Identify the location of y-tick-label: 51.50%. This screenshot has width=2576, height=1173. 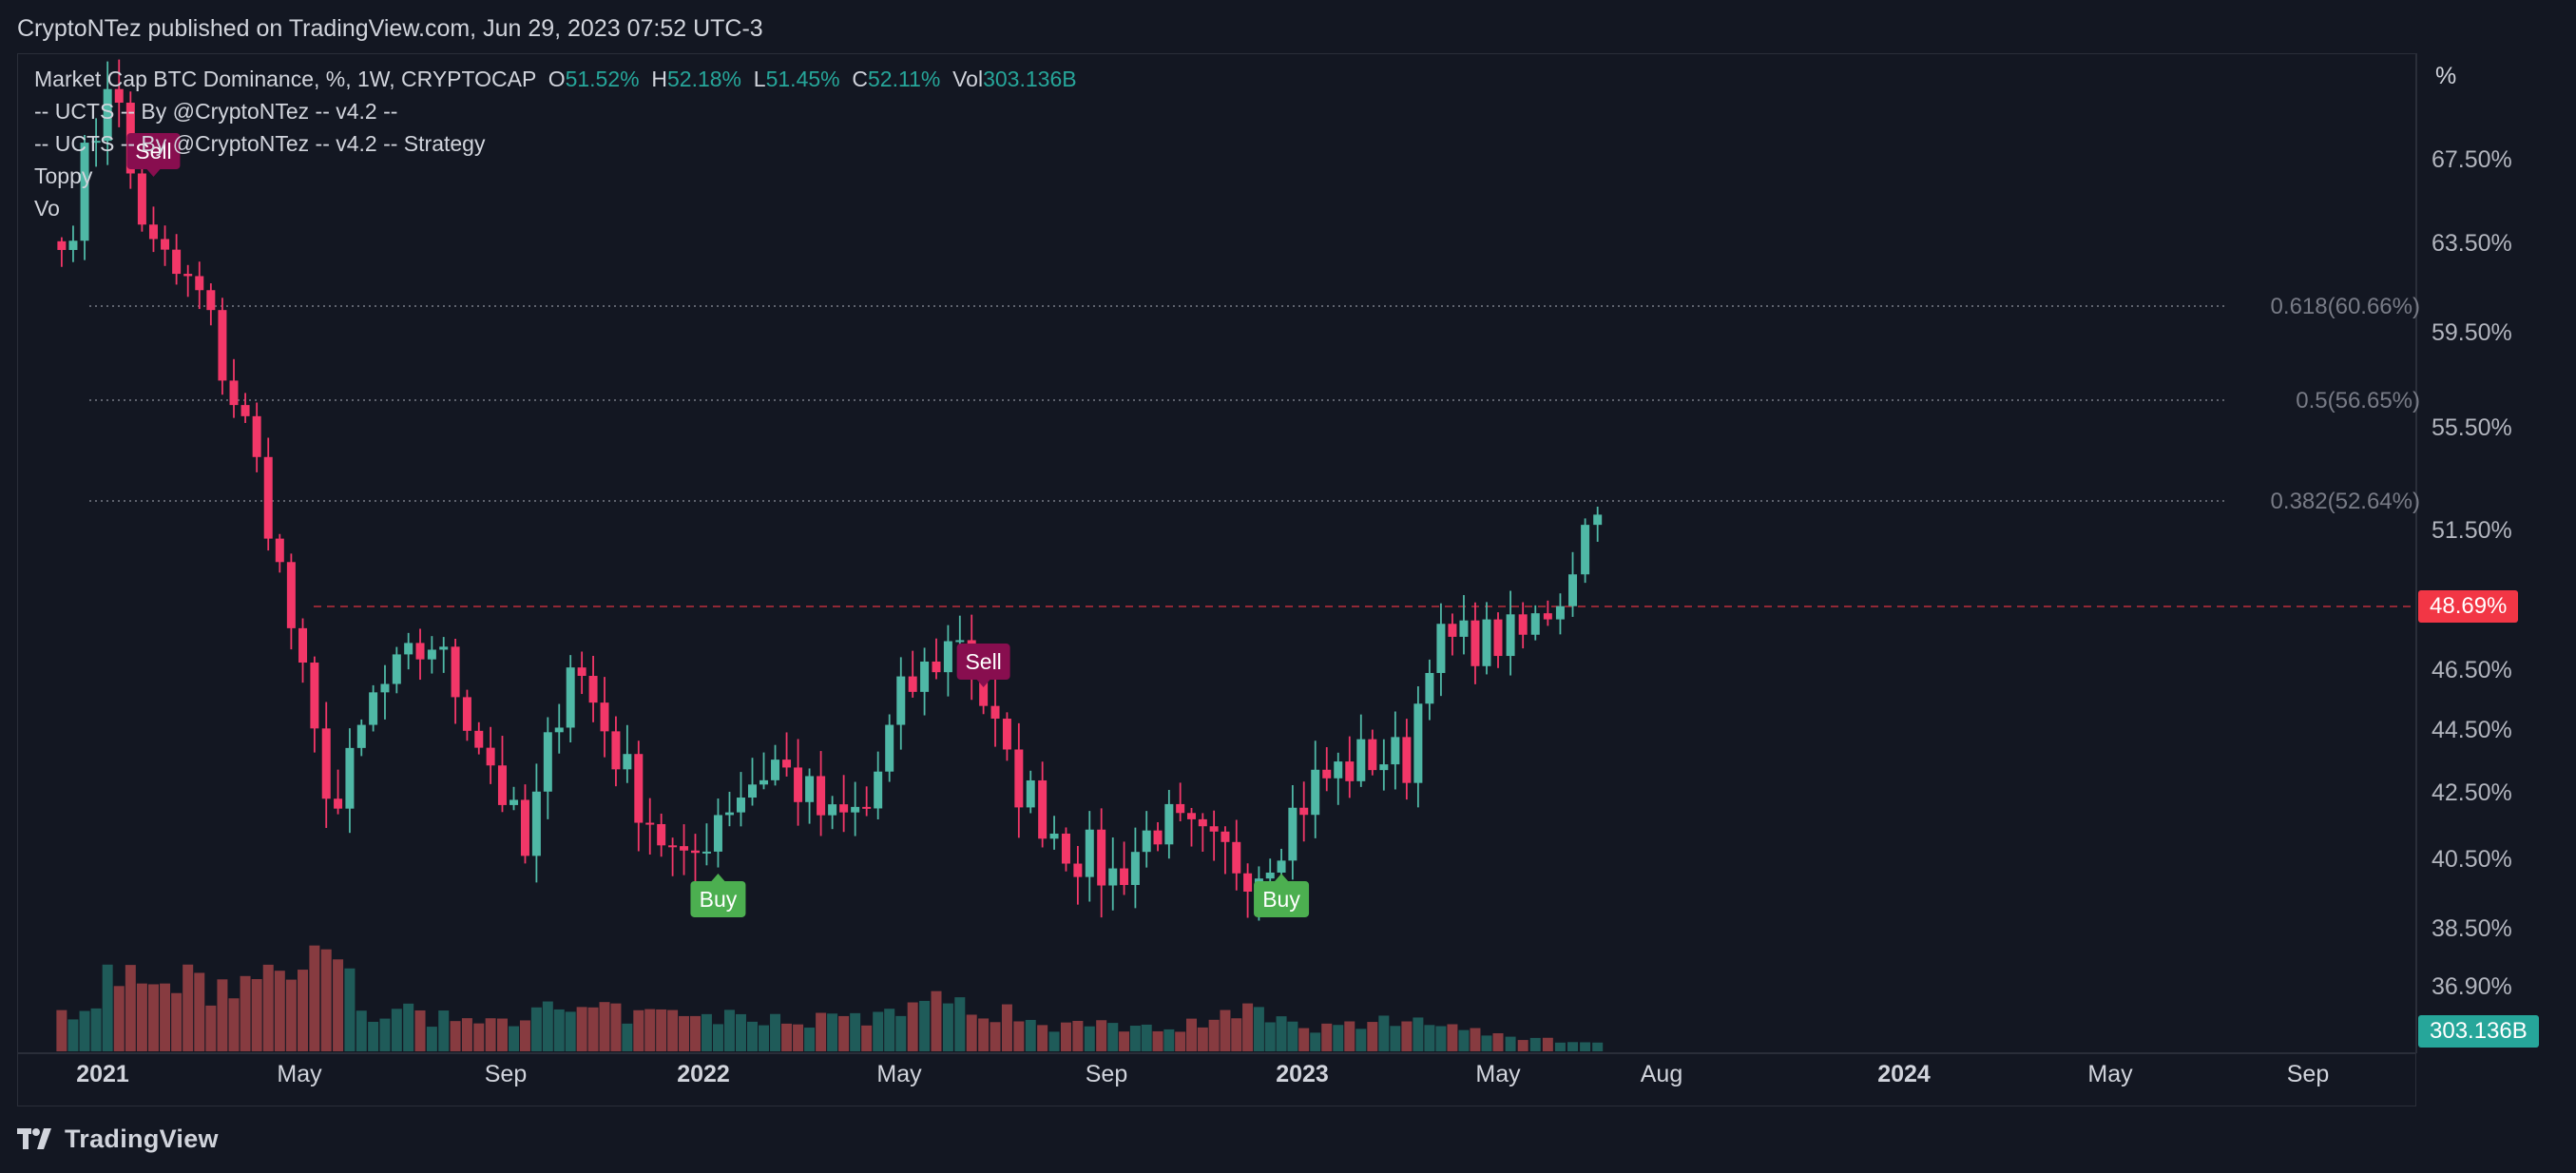
(2472, 530).